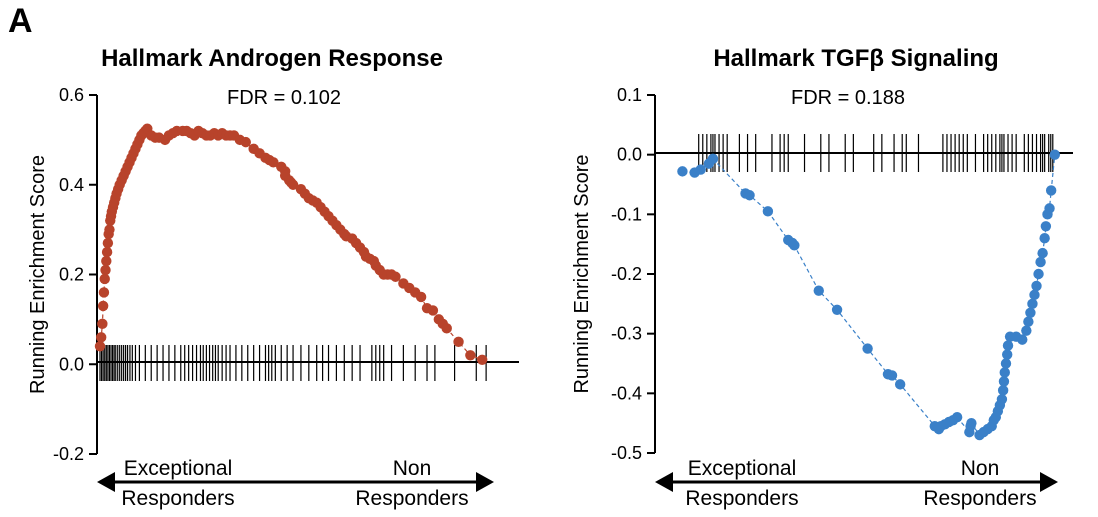  I want to click on right-y-tick-label: -0.1, so click(626, 214).